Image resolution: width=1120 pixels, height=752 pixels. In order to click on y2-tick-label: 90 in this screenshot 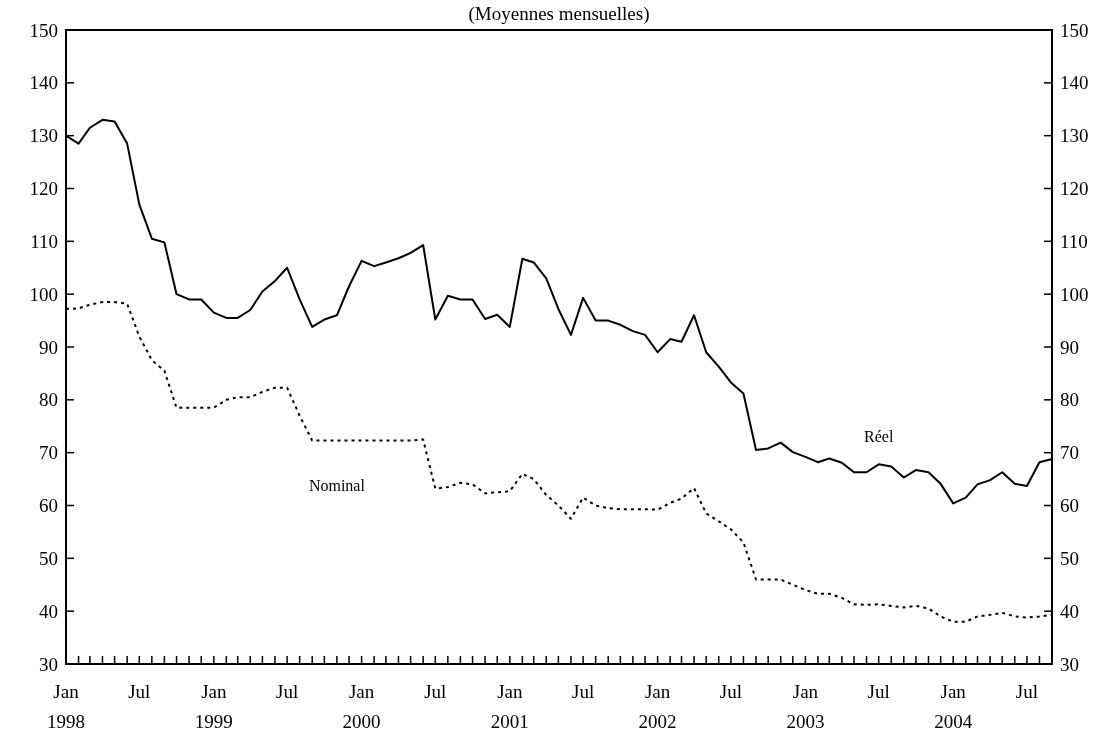, I will do `click(1069, 347)`.